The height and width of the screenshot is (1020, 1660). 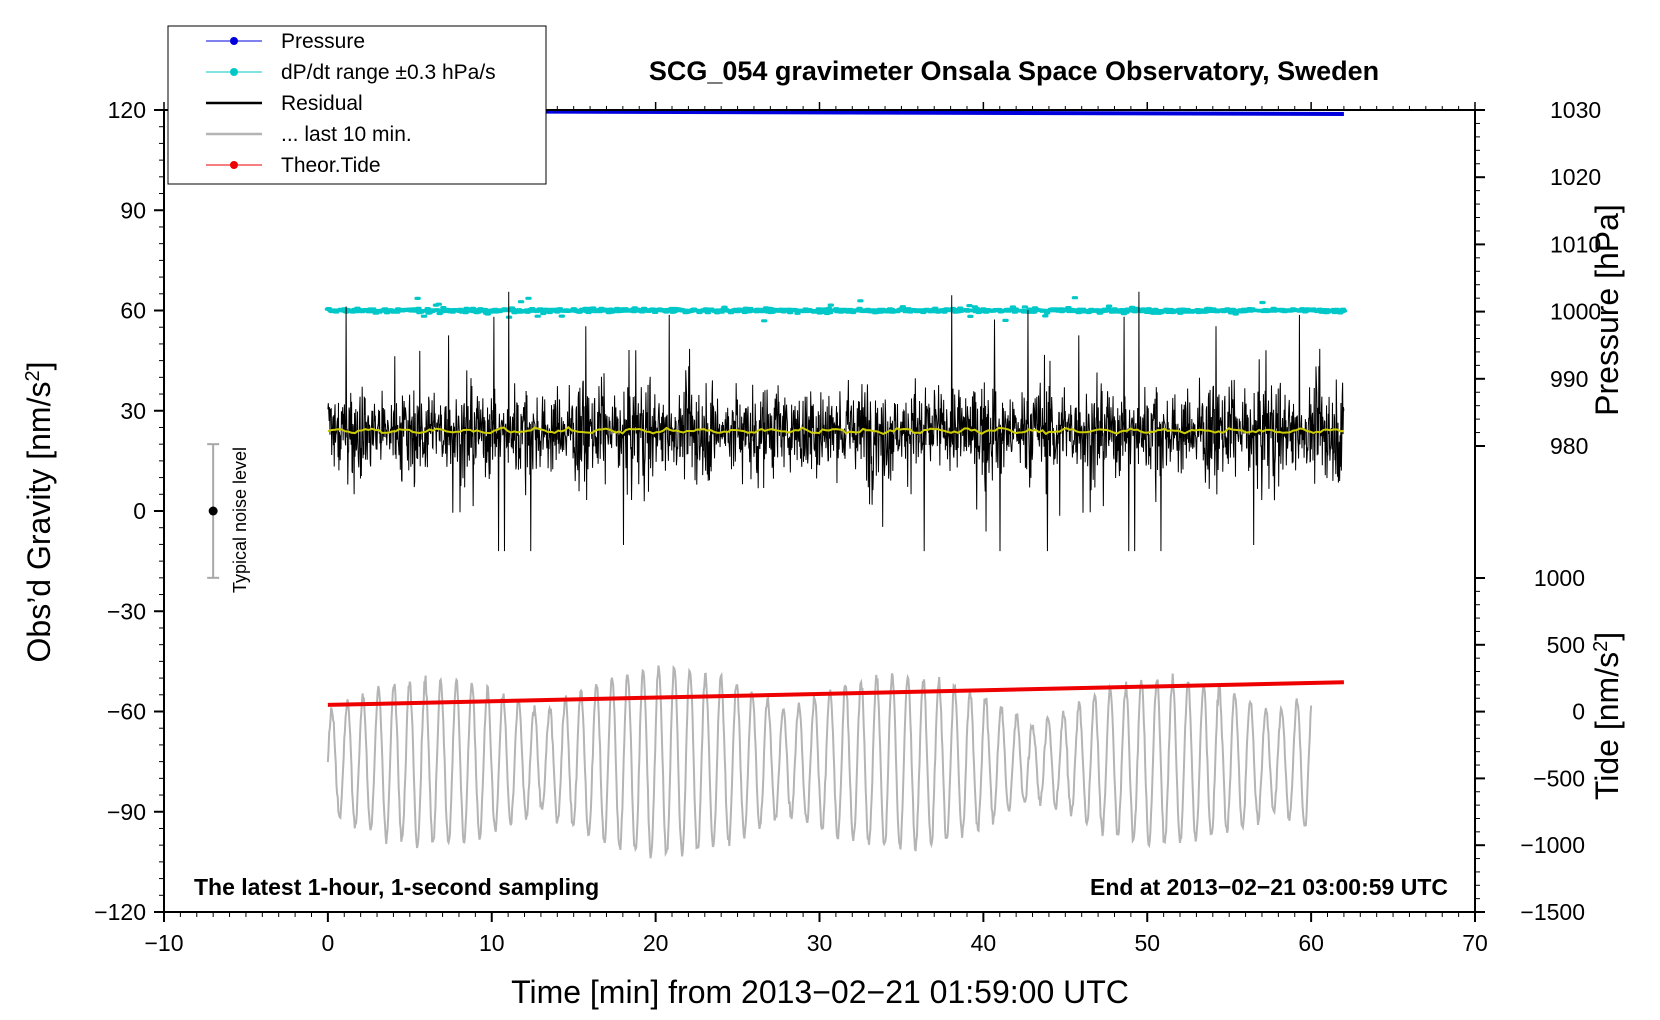 I want to click on left-tick-label: 60, so click(x=133, y=311).